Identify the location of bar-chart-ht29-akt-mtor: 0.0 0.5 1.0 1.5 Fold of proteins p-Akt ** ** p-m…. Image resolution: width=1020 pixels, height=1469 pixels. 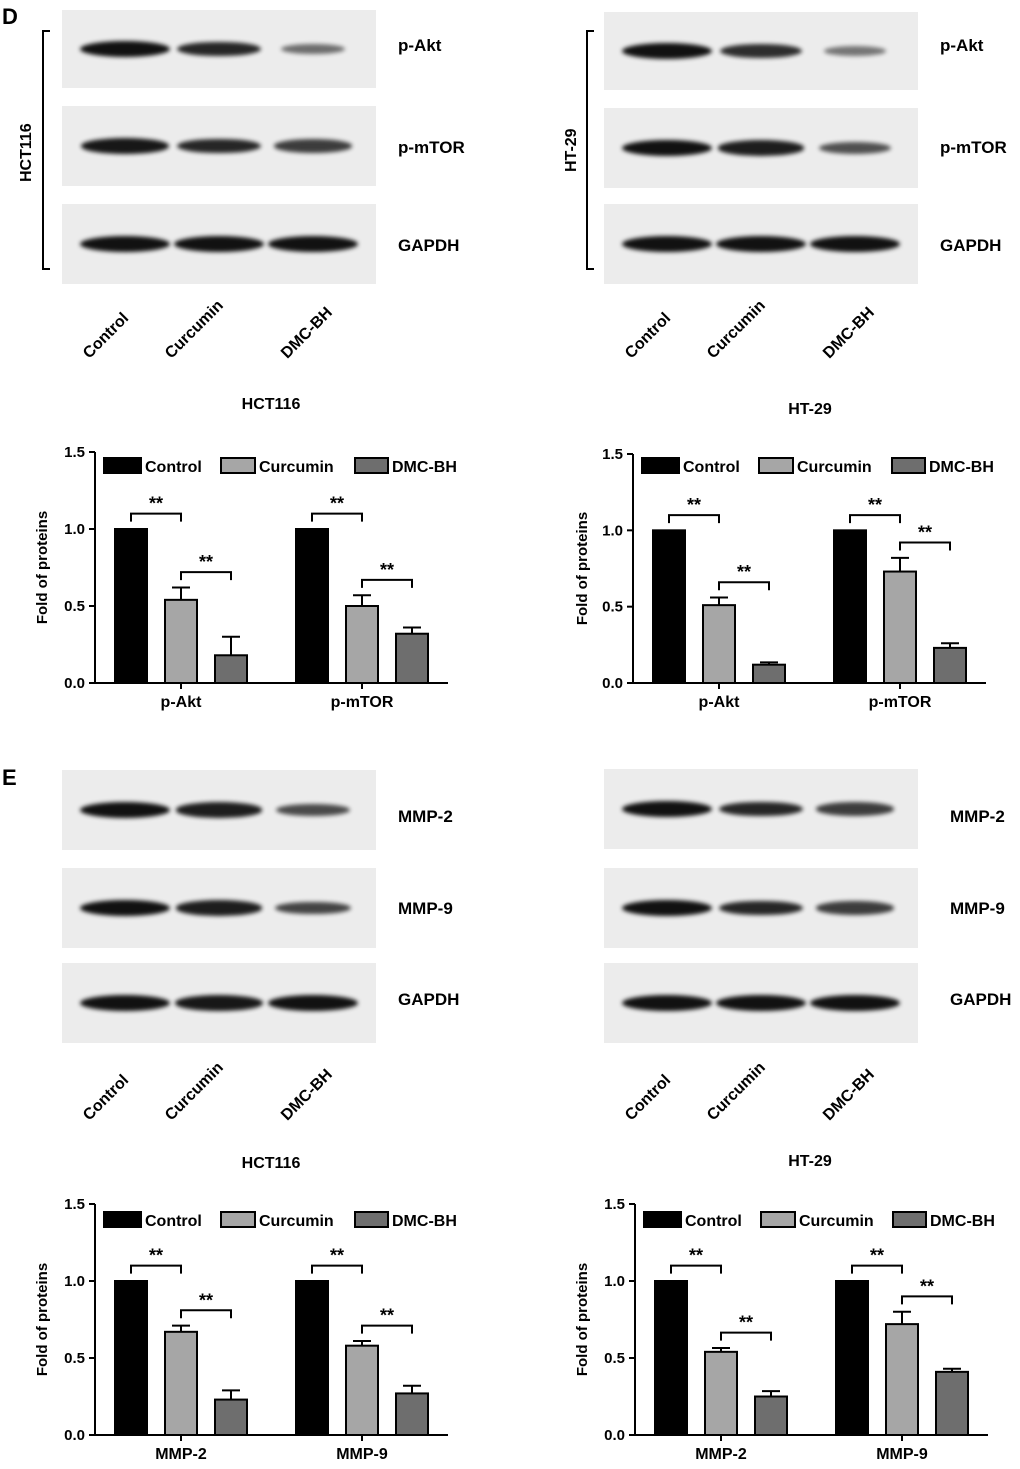
(784, 578).